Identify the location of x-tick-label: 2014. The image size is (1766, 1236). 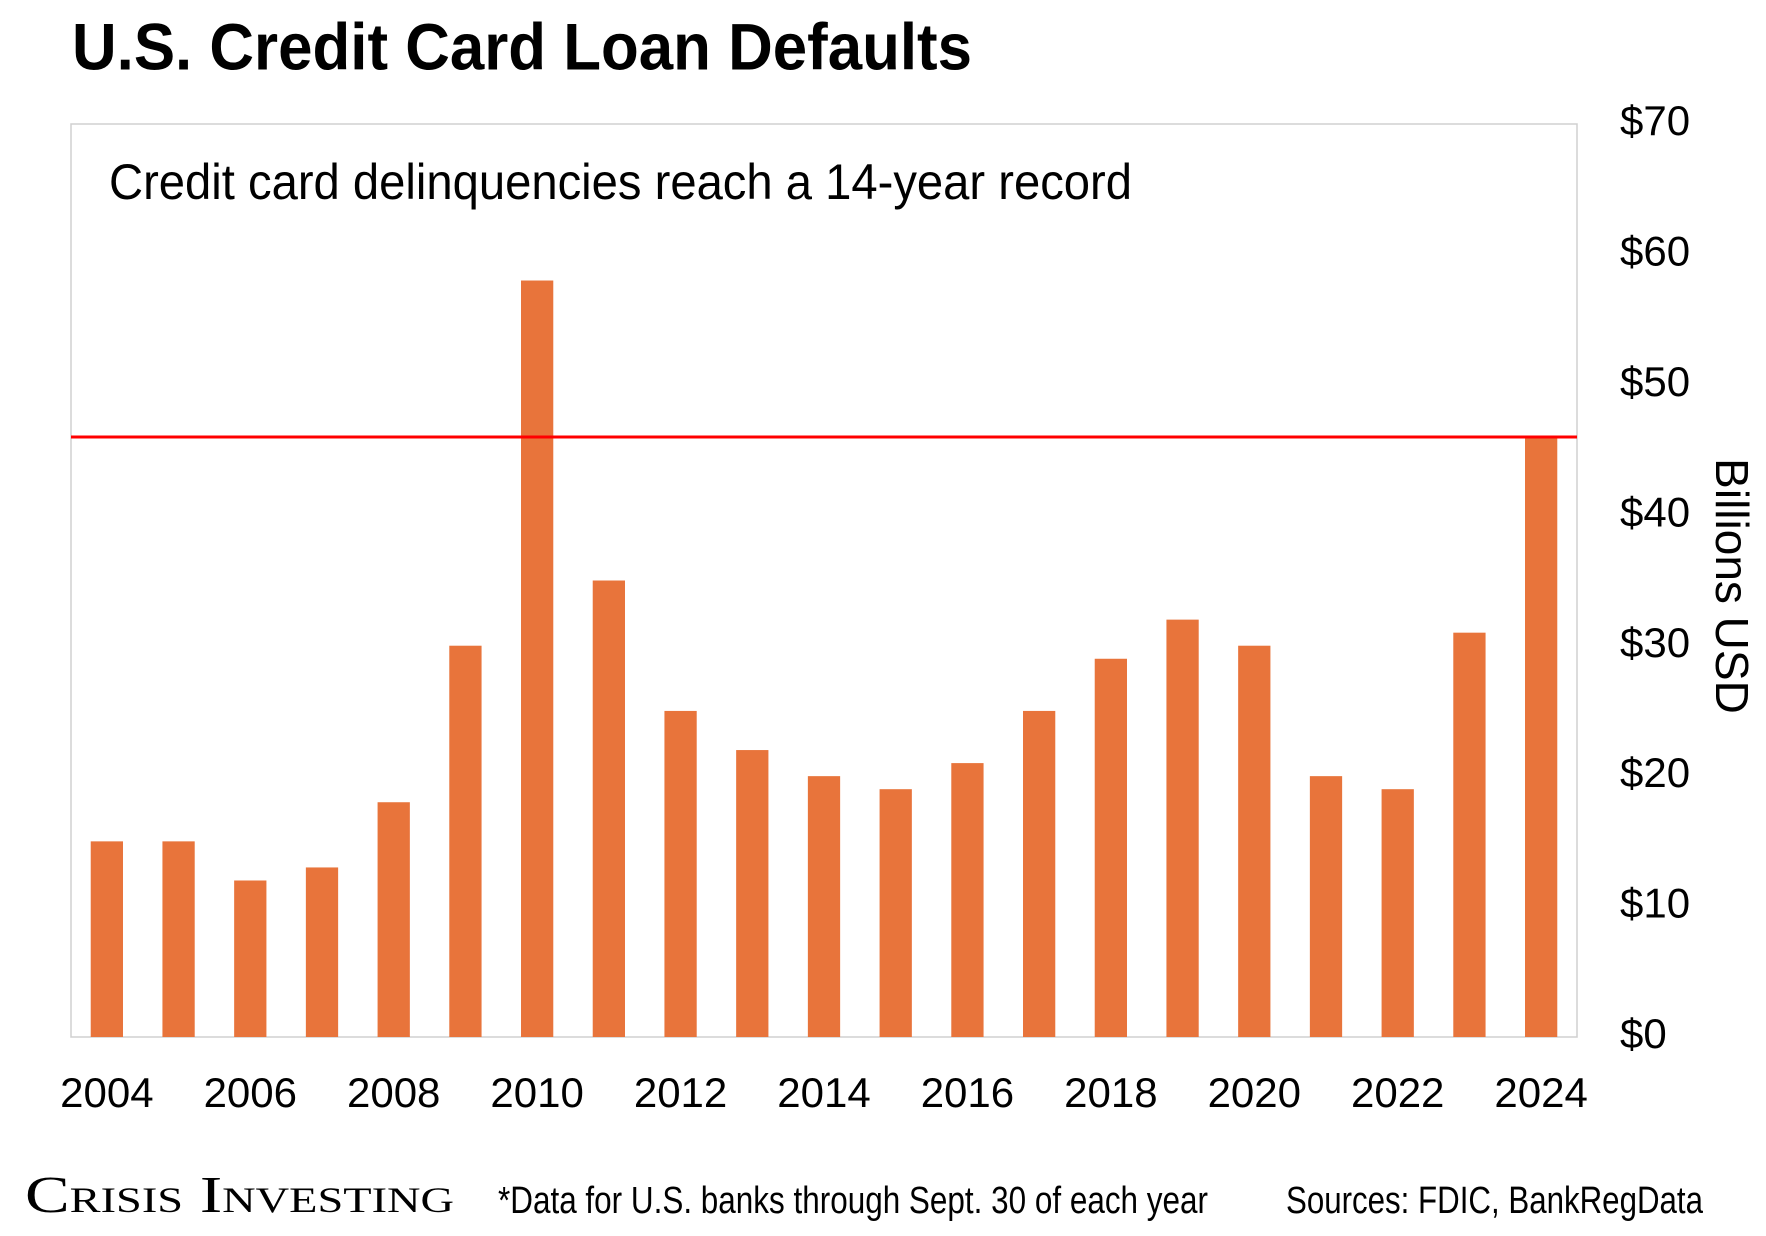
(823, 1092).